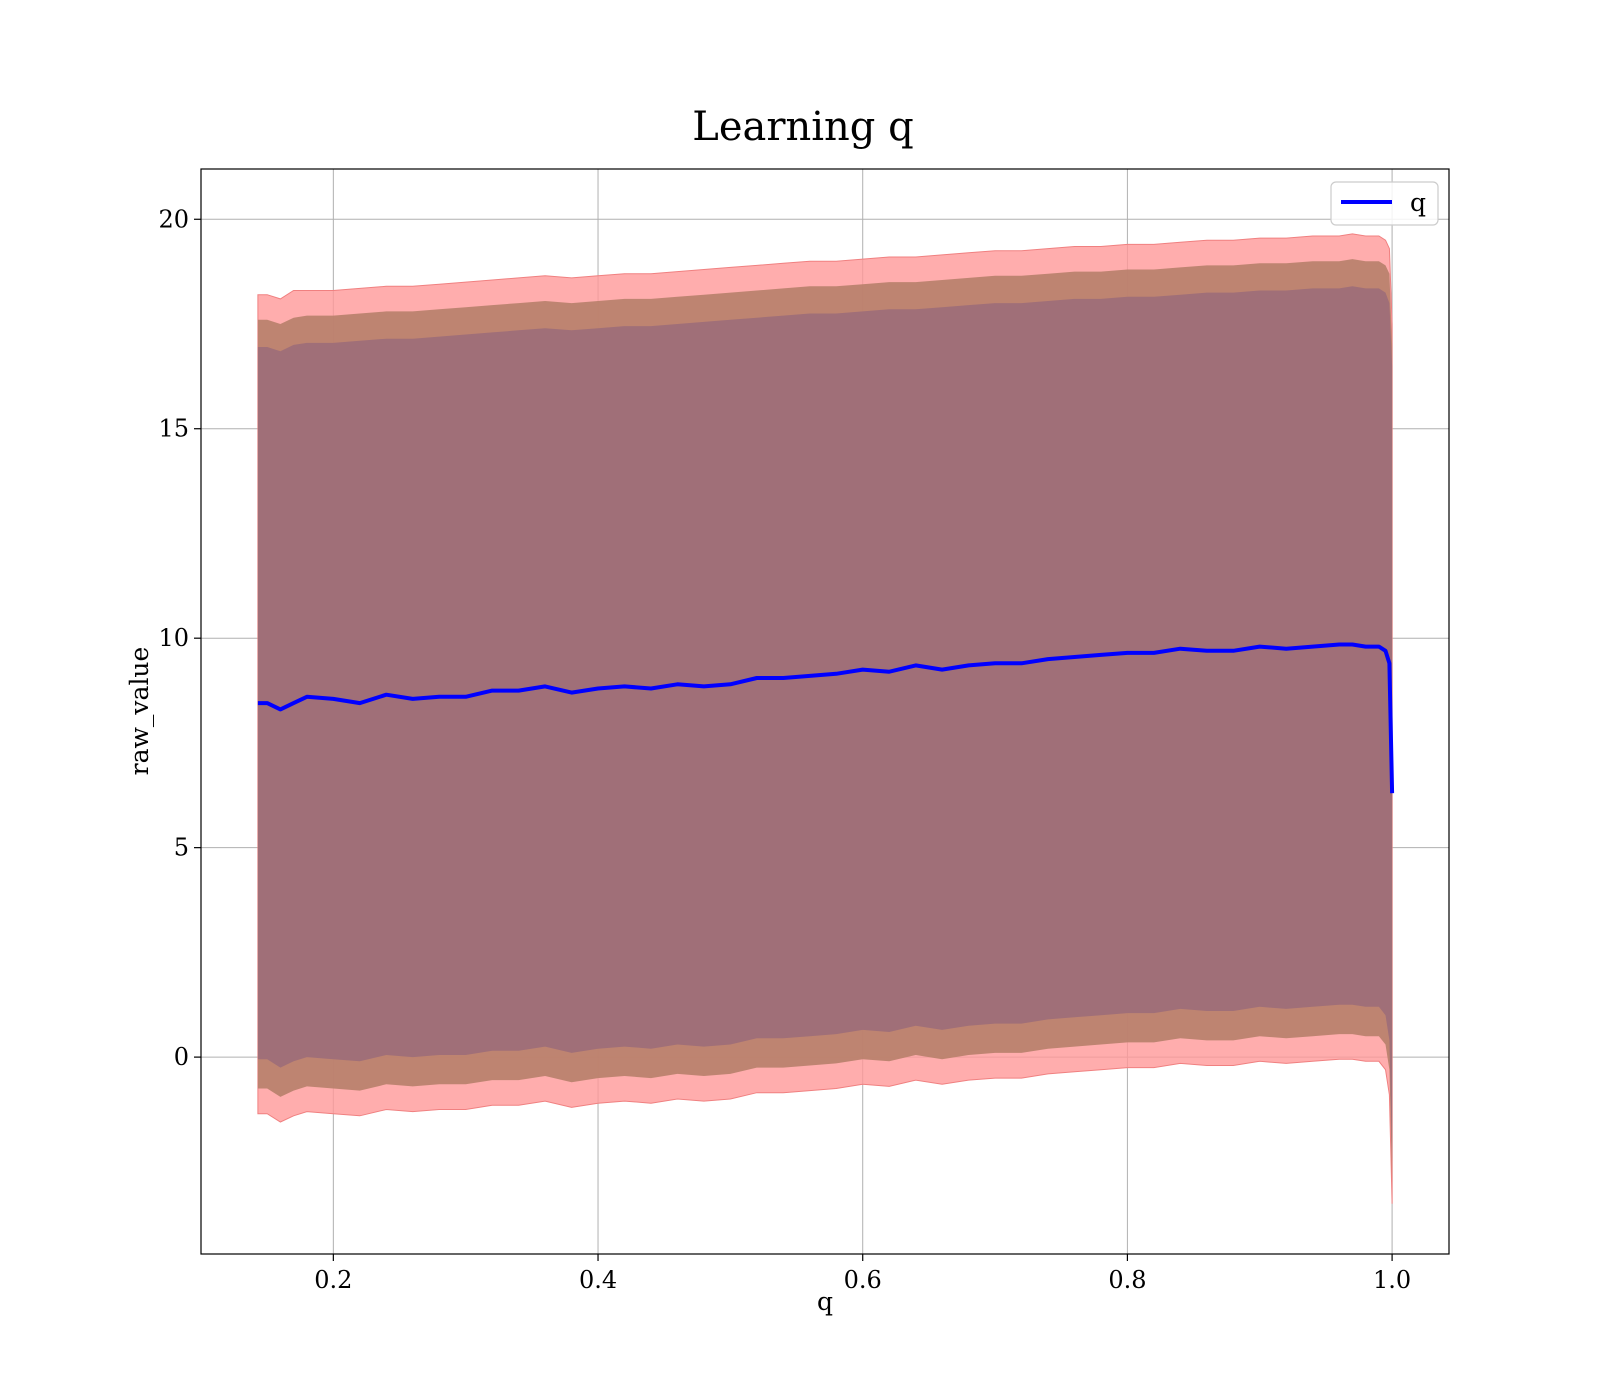 The height and width of the screenshot is (1400, 1600). I want to click on legend: q, so click(1384, 203).